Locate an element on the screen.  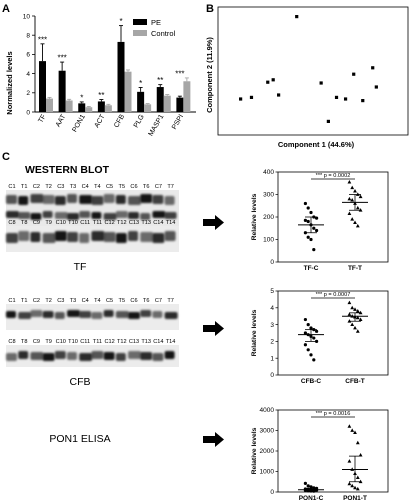
dot-plot-ytick-label: 2000 is located at coordinates (267, 451).